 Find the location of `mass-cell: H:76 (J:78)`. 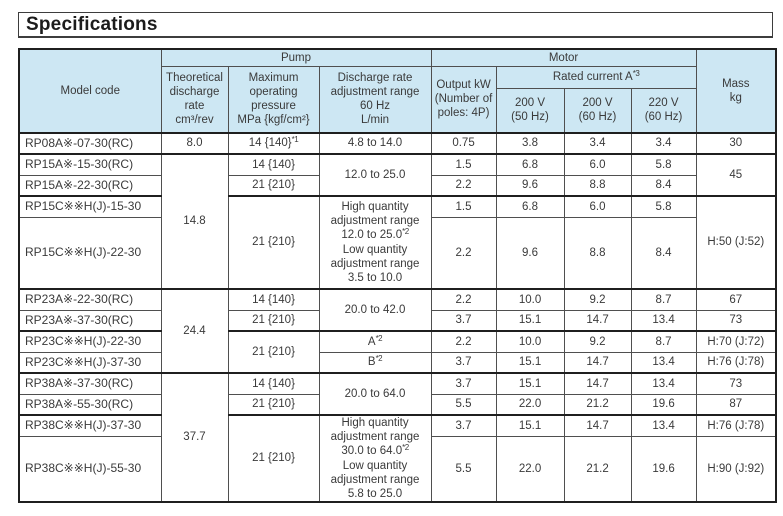

mass-cell: H:76 (J:78) is located at coordinates (736, 362).